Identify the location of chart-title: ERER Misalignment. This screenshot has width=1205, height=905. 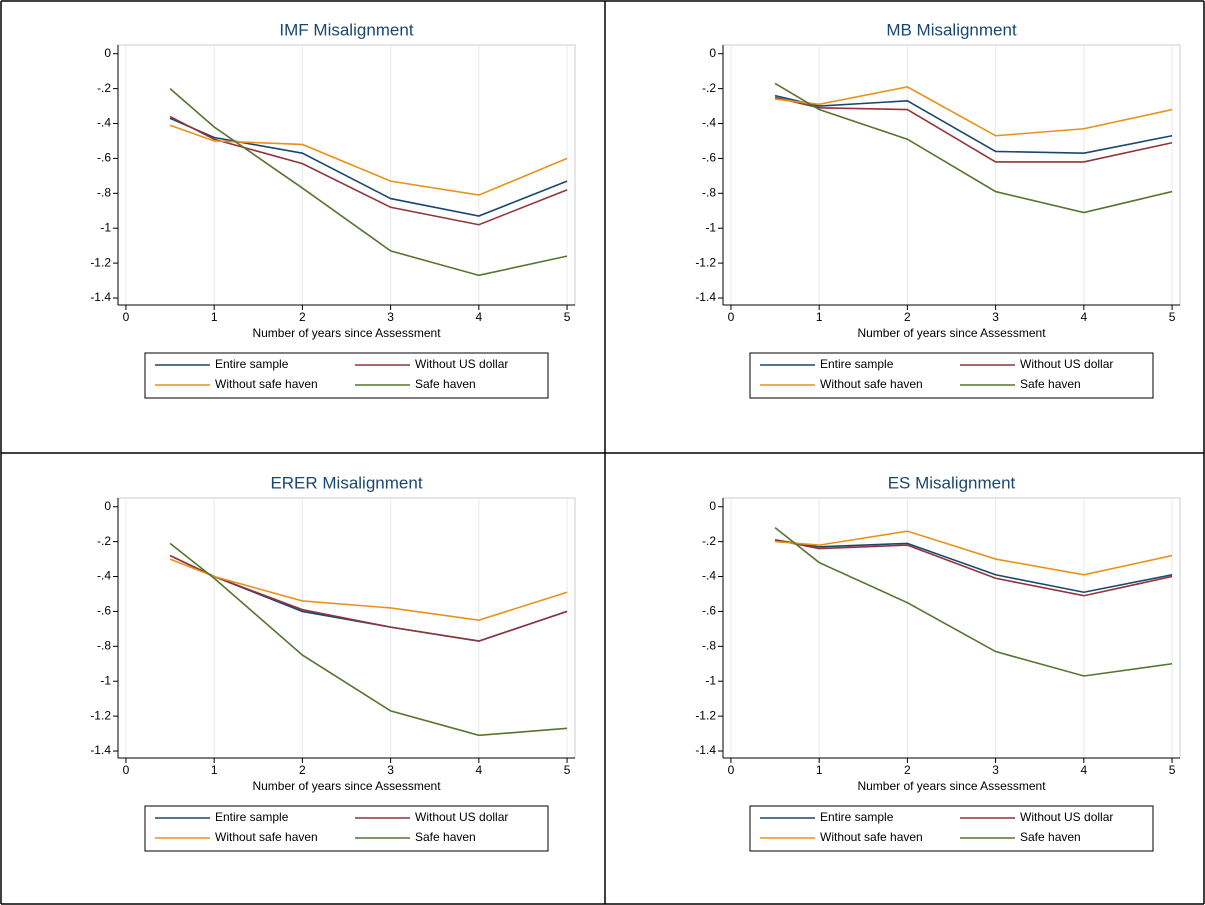
(346, 482).